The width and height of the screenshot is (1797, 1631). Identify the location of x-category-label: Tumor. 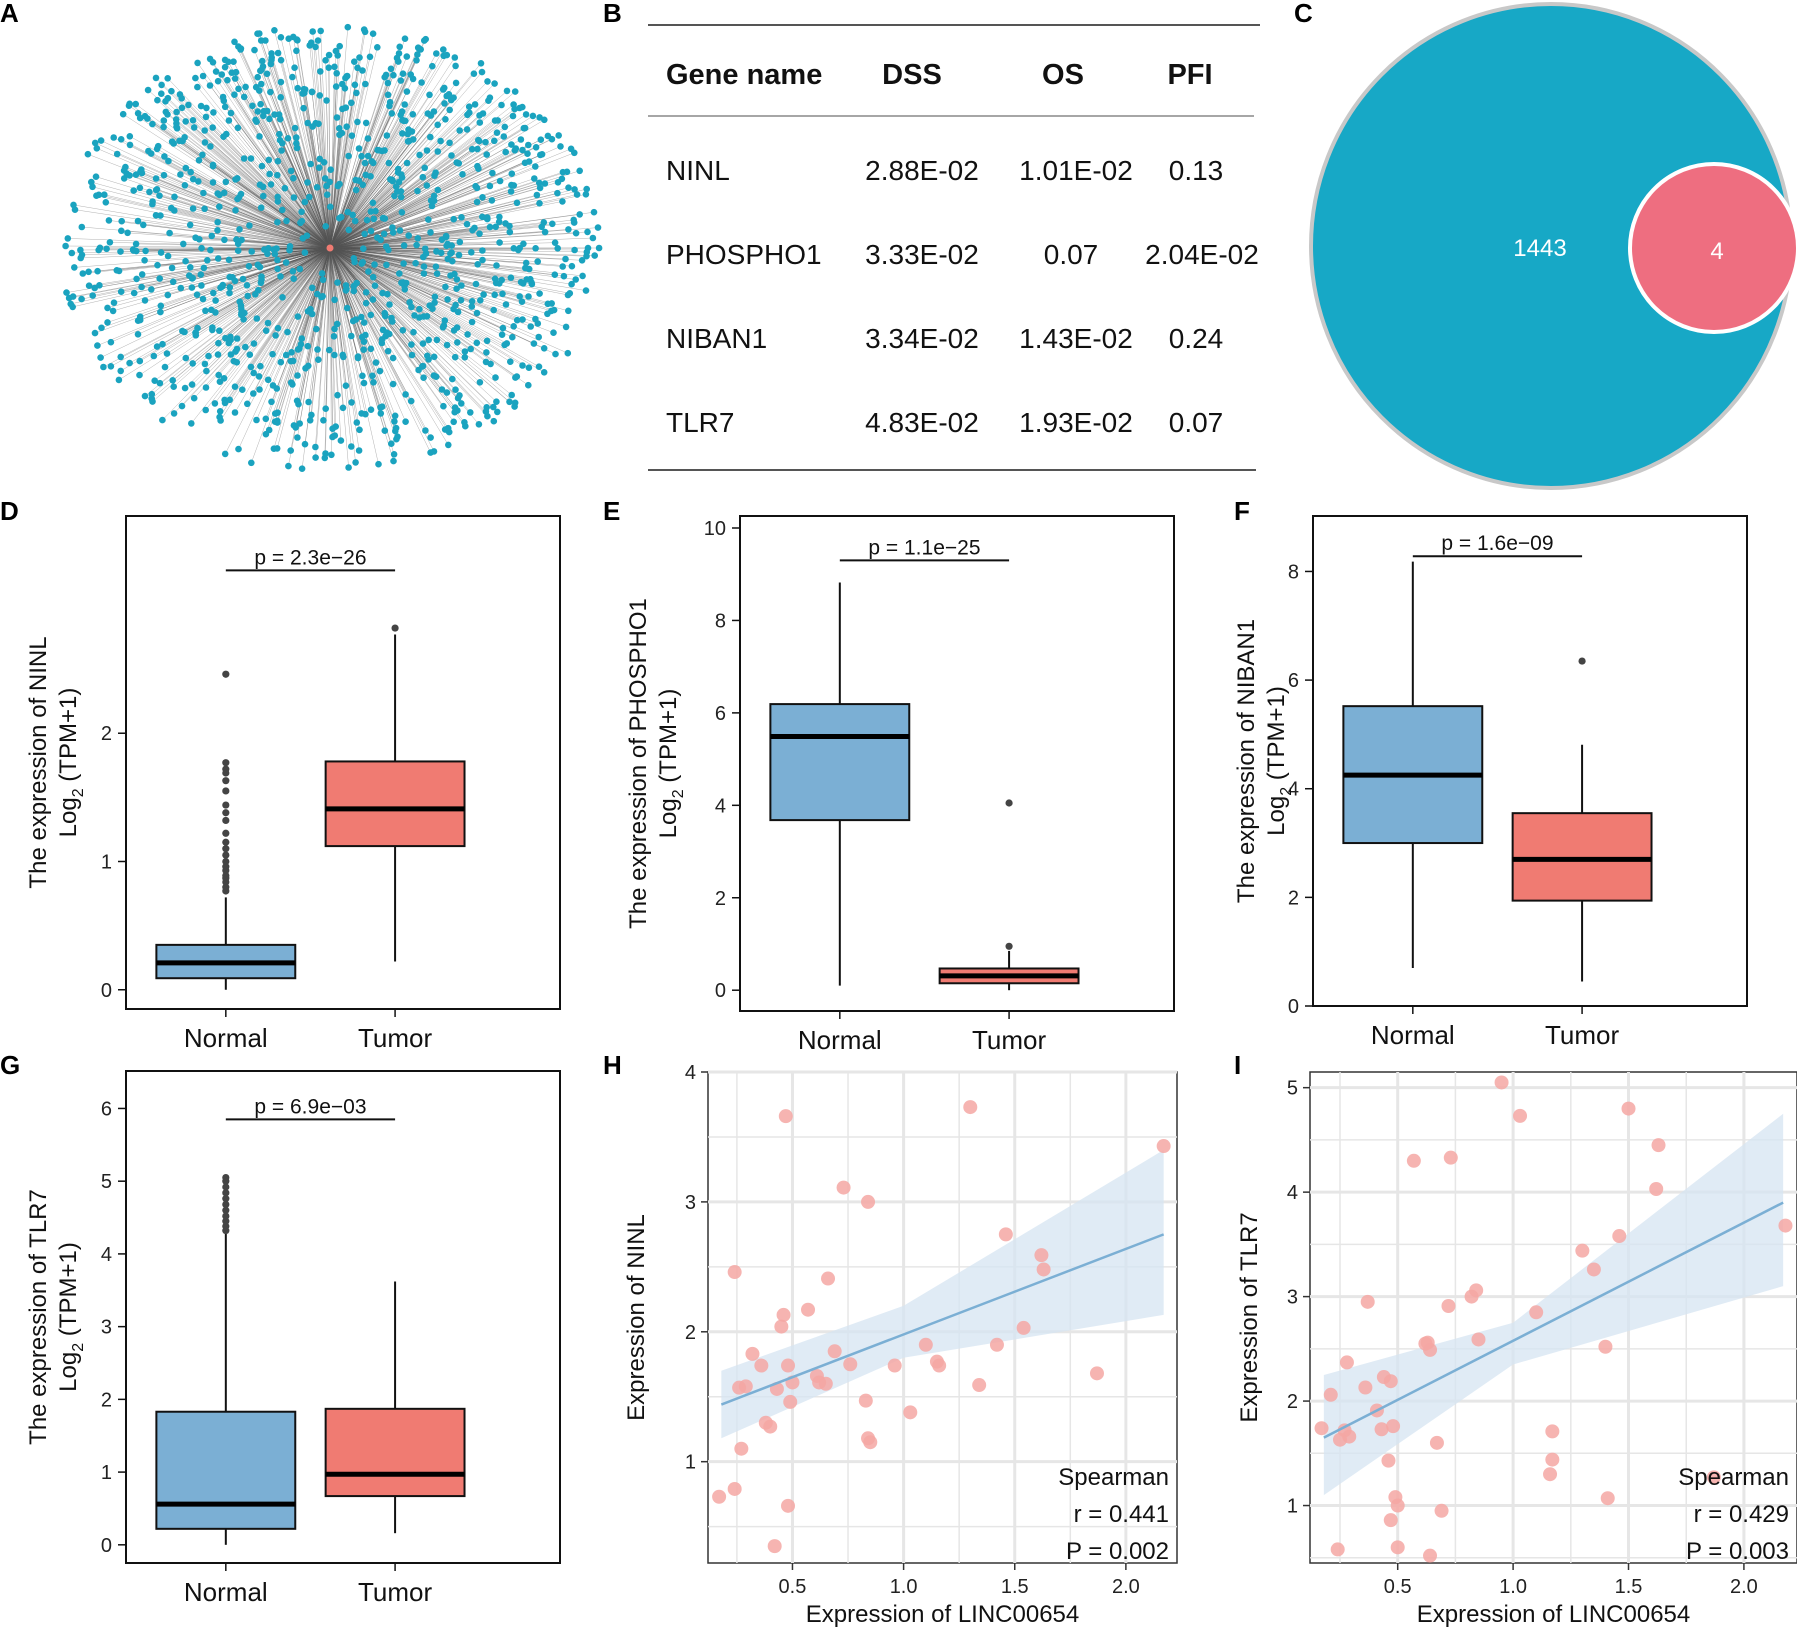
(395, 1592).